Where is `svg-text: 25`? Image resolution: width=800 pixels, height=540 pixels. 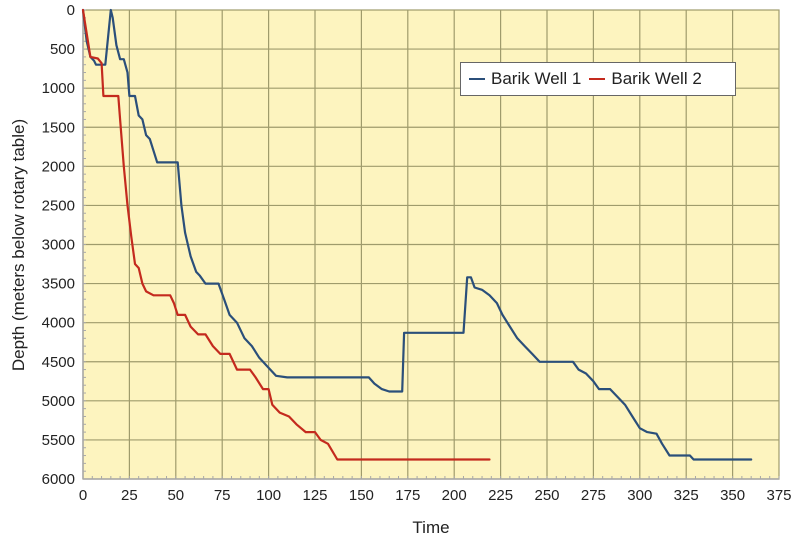
svg-text: 25 is located at coordinates (129, 495).